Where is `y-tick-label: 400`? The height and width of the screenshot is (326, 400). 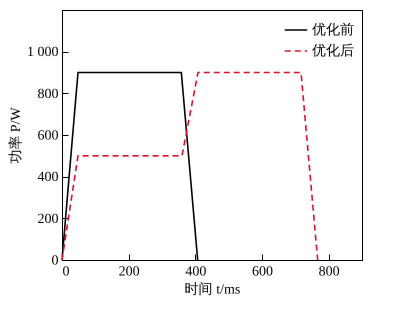 y-tick-label: 400 is located at coordinates (48, 178).